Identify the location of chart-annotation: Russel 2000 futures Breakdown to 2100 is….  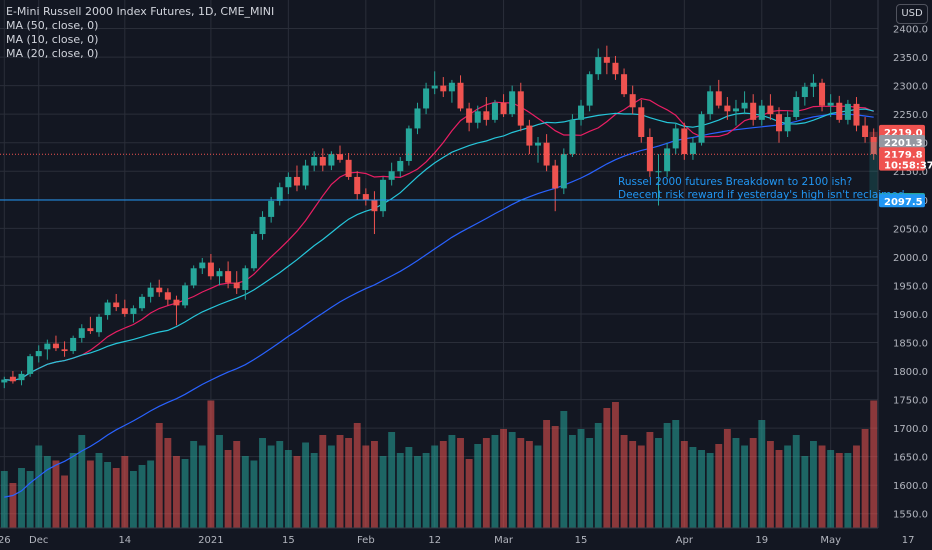
(763, 189).